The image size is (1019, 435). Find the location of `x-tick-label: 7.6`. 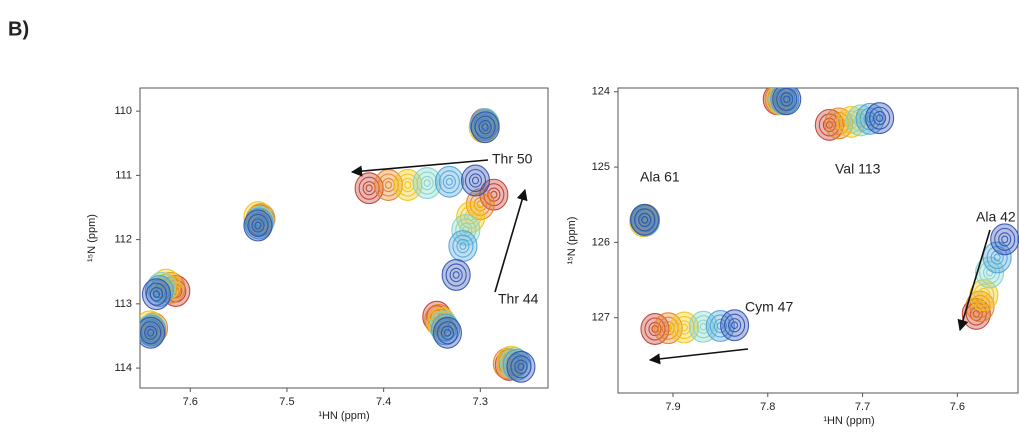

x-tick-label: 7.6 is located at coordinates (190, 402).